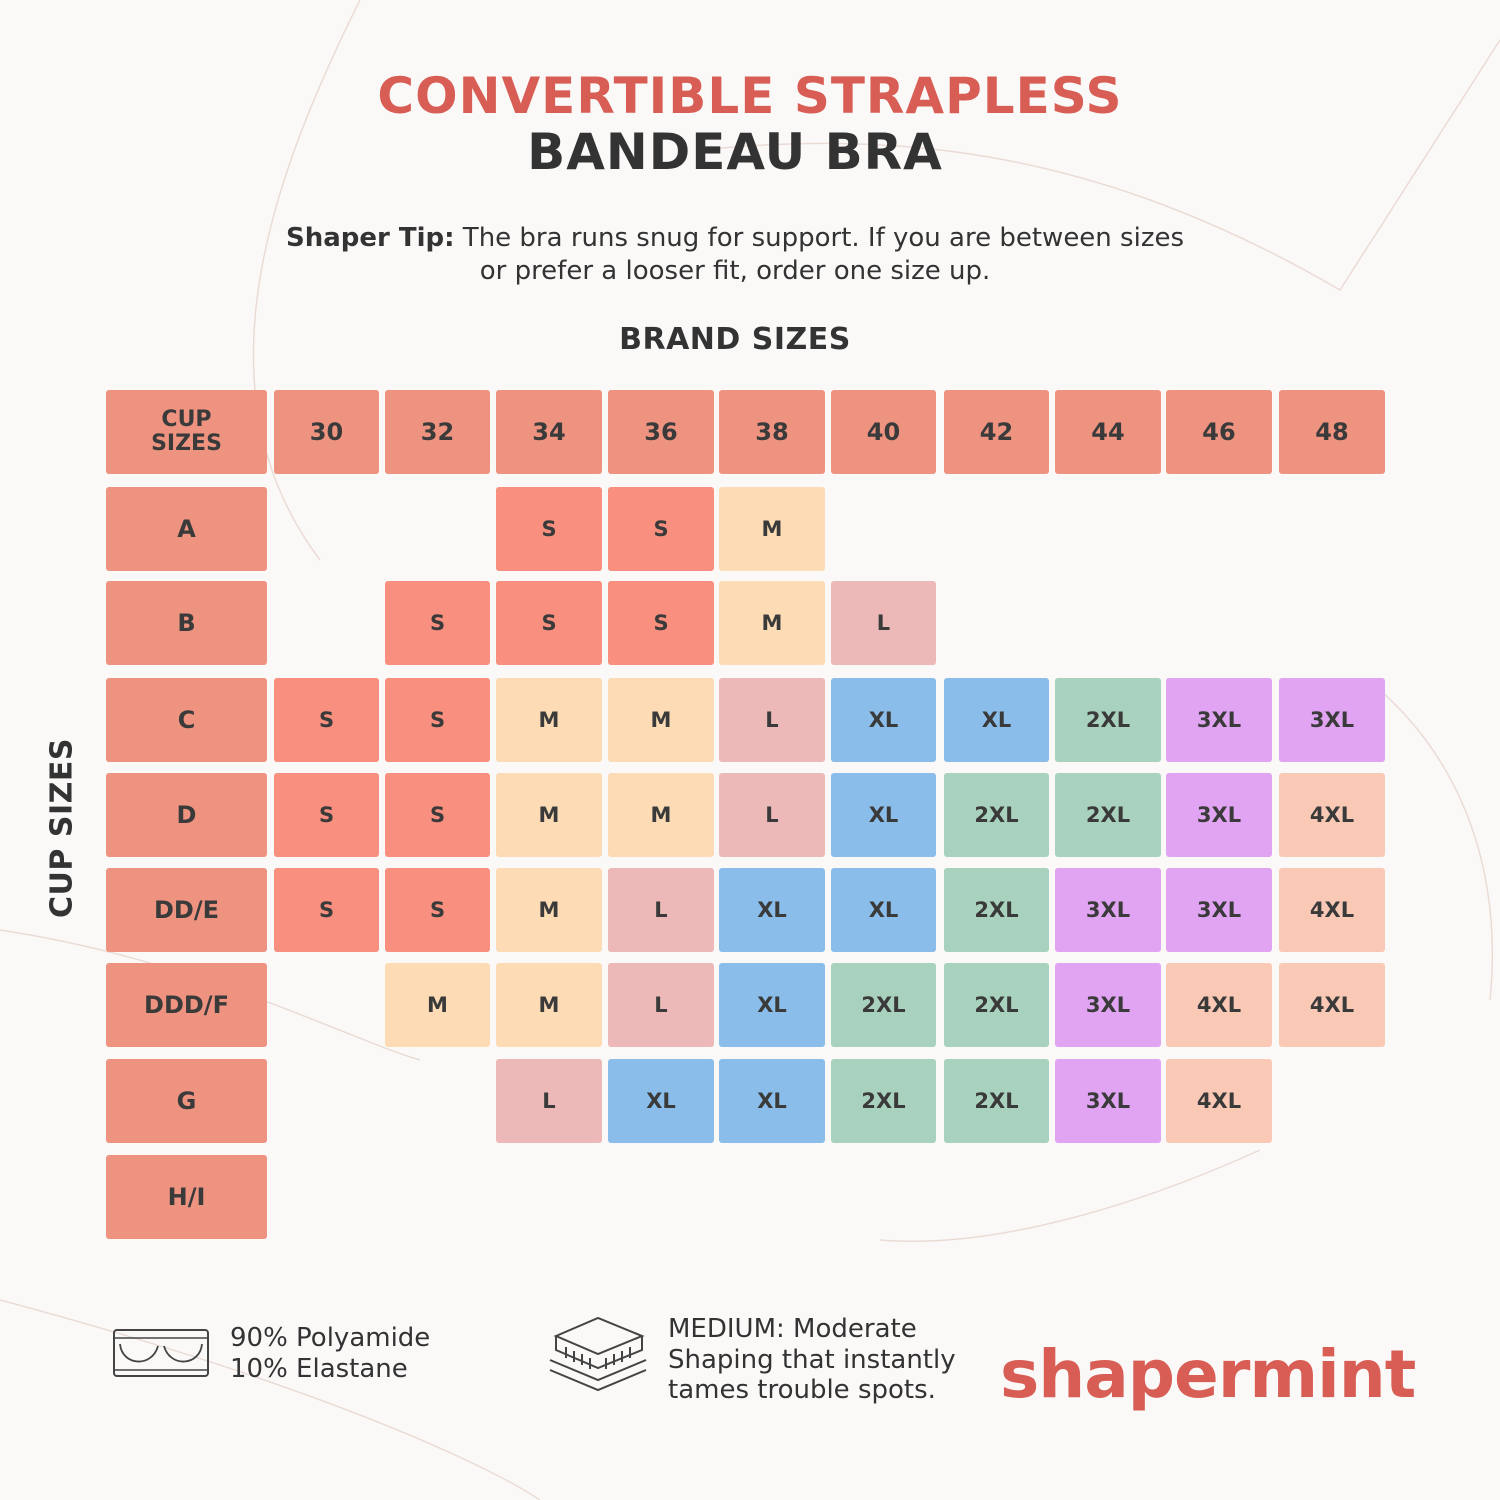 The height and width of the screenshot is (1500, 1500). What do you see at coordinates (186, 529) in the screenshot?
I see `row-header-a: A` at bounding box center [186, 529].